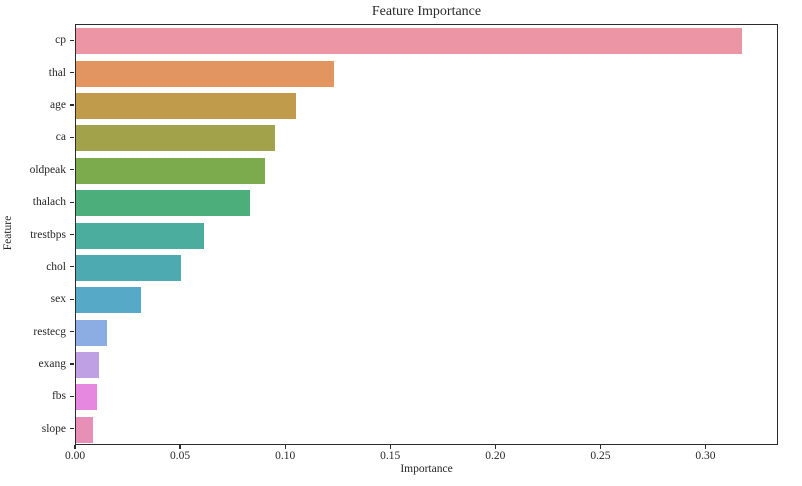  Describe the element at coordinates (57, 72) in the screenshot. I see `y-tick-label: thal` at that location.